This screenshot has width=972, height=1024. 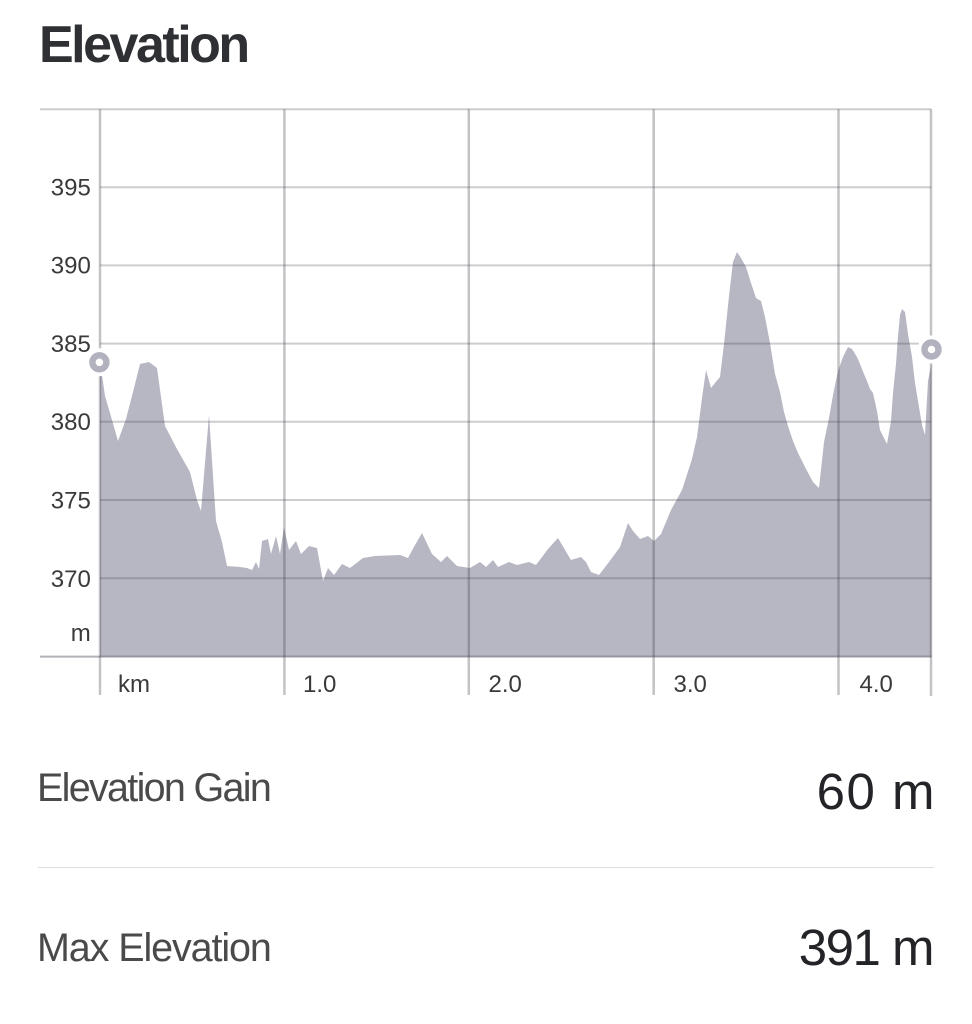 I want to click on svg-text: 395, so click(x=71, y=187).